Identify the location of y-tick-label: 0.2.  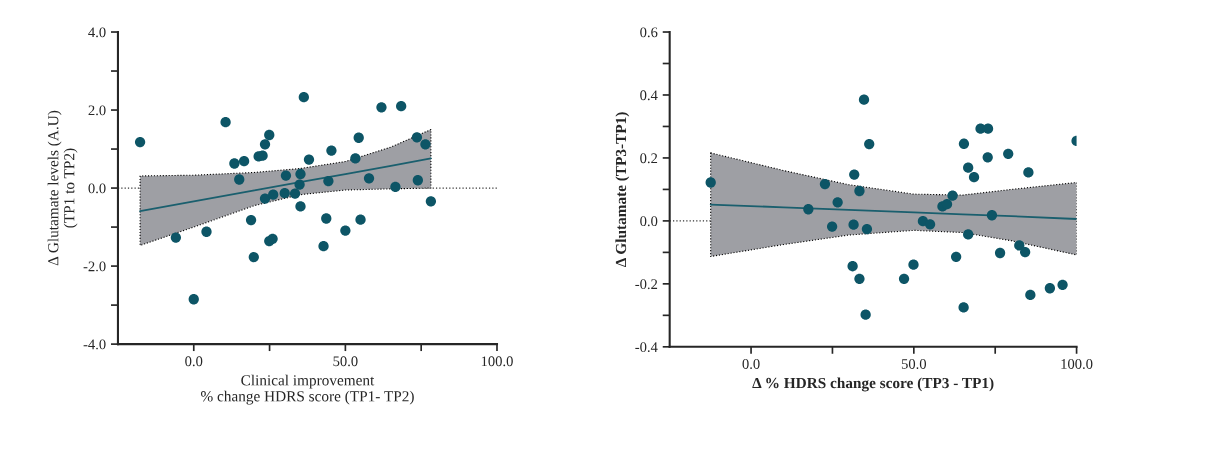
(649, 158).